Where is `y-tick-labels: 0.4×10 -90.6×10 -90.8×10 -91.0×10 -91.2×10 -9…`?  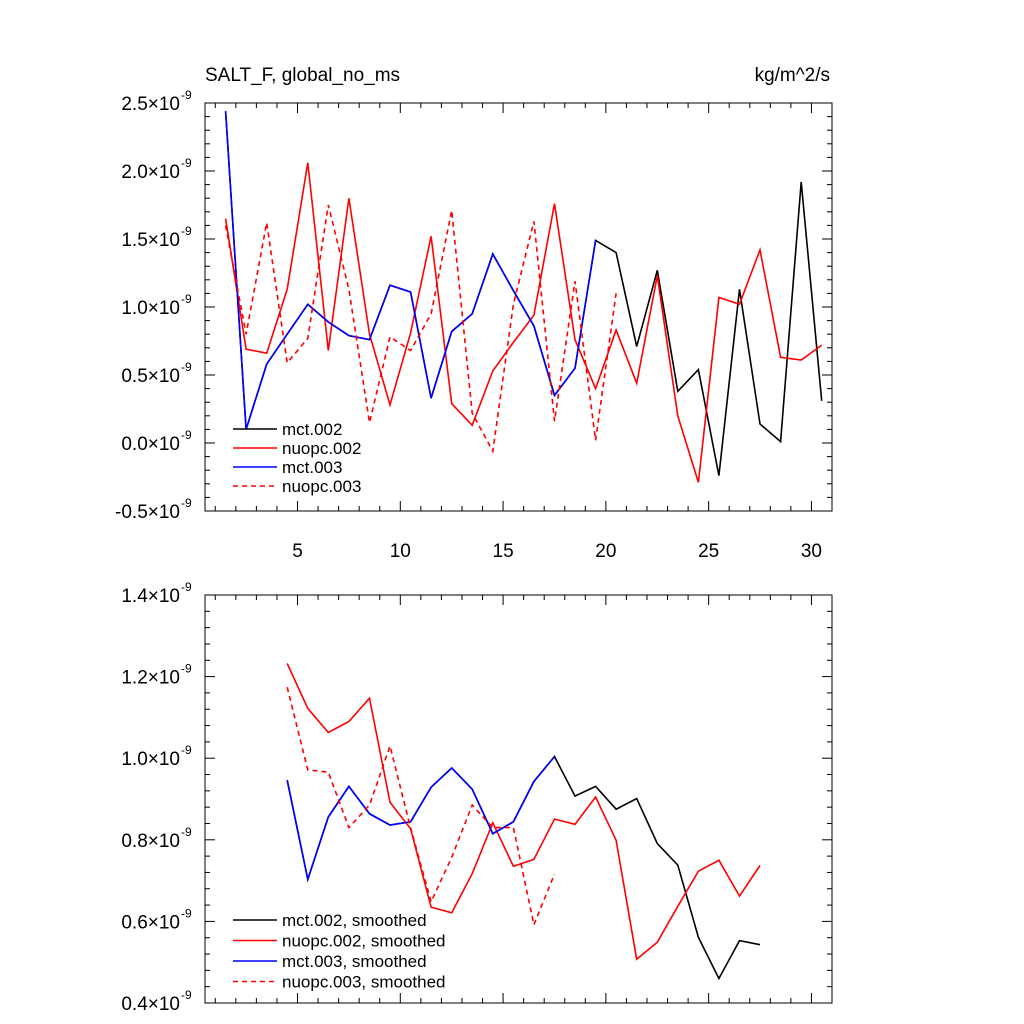 y-tick-labels: 0.4×10 -90.6×10 -90.8×10 -91.0×10 -91.2×10 -9… is located at coordinates (156, 797).